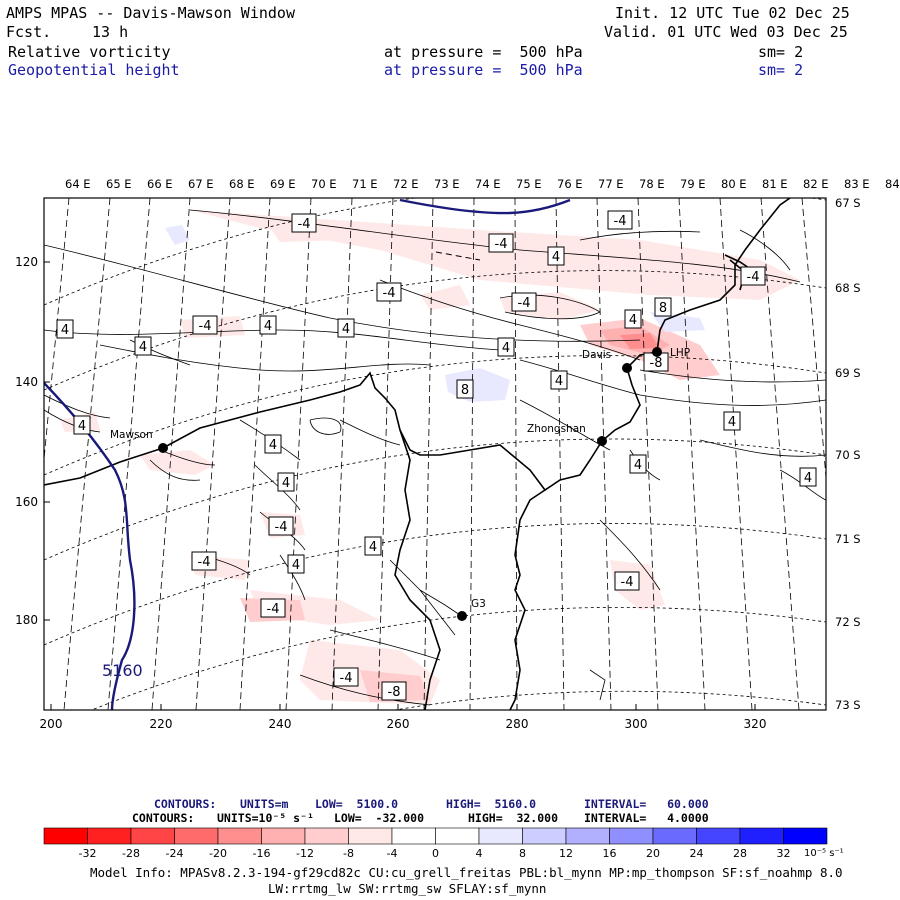  What do you see at coordinates (403, 724) in the screenshot?
I see `bottom-axis-labels: 200 220 240 260 280 300 320` at bounding box center [403, 724].